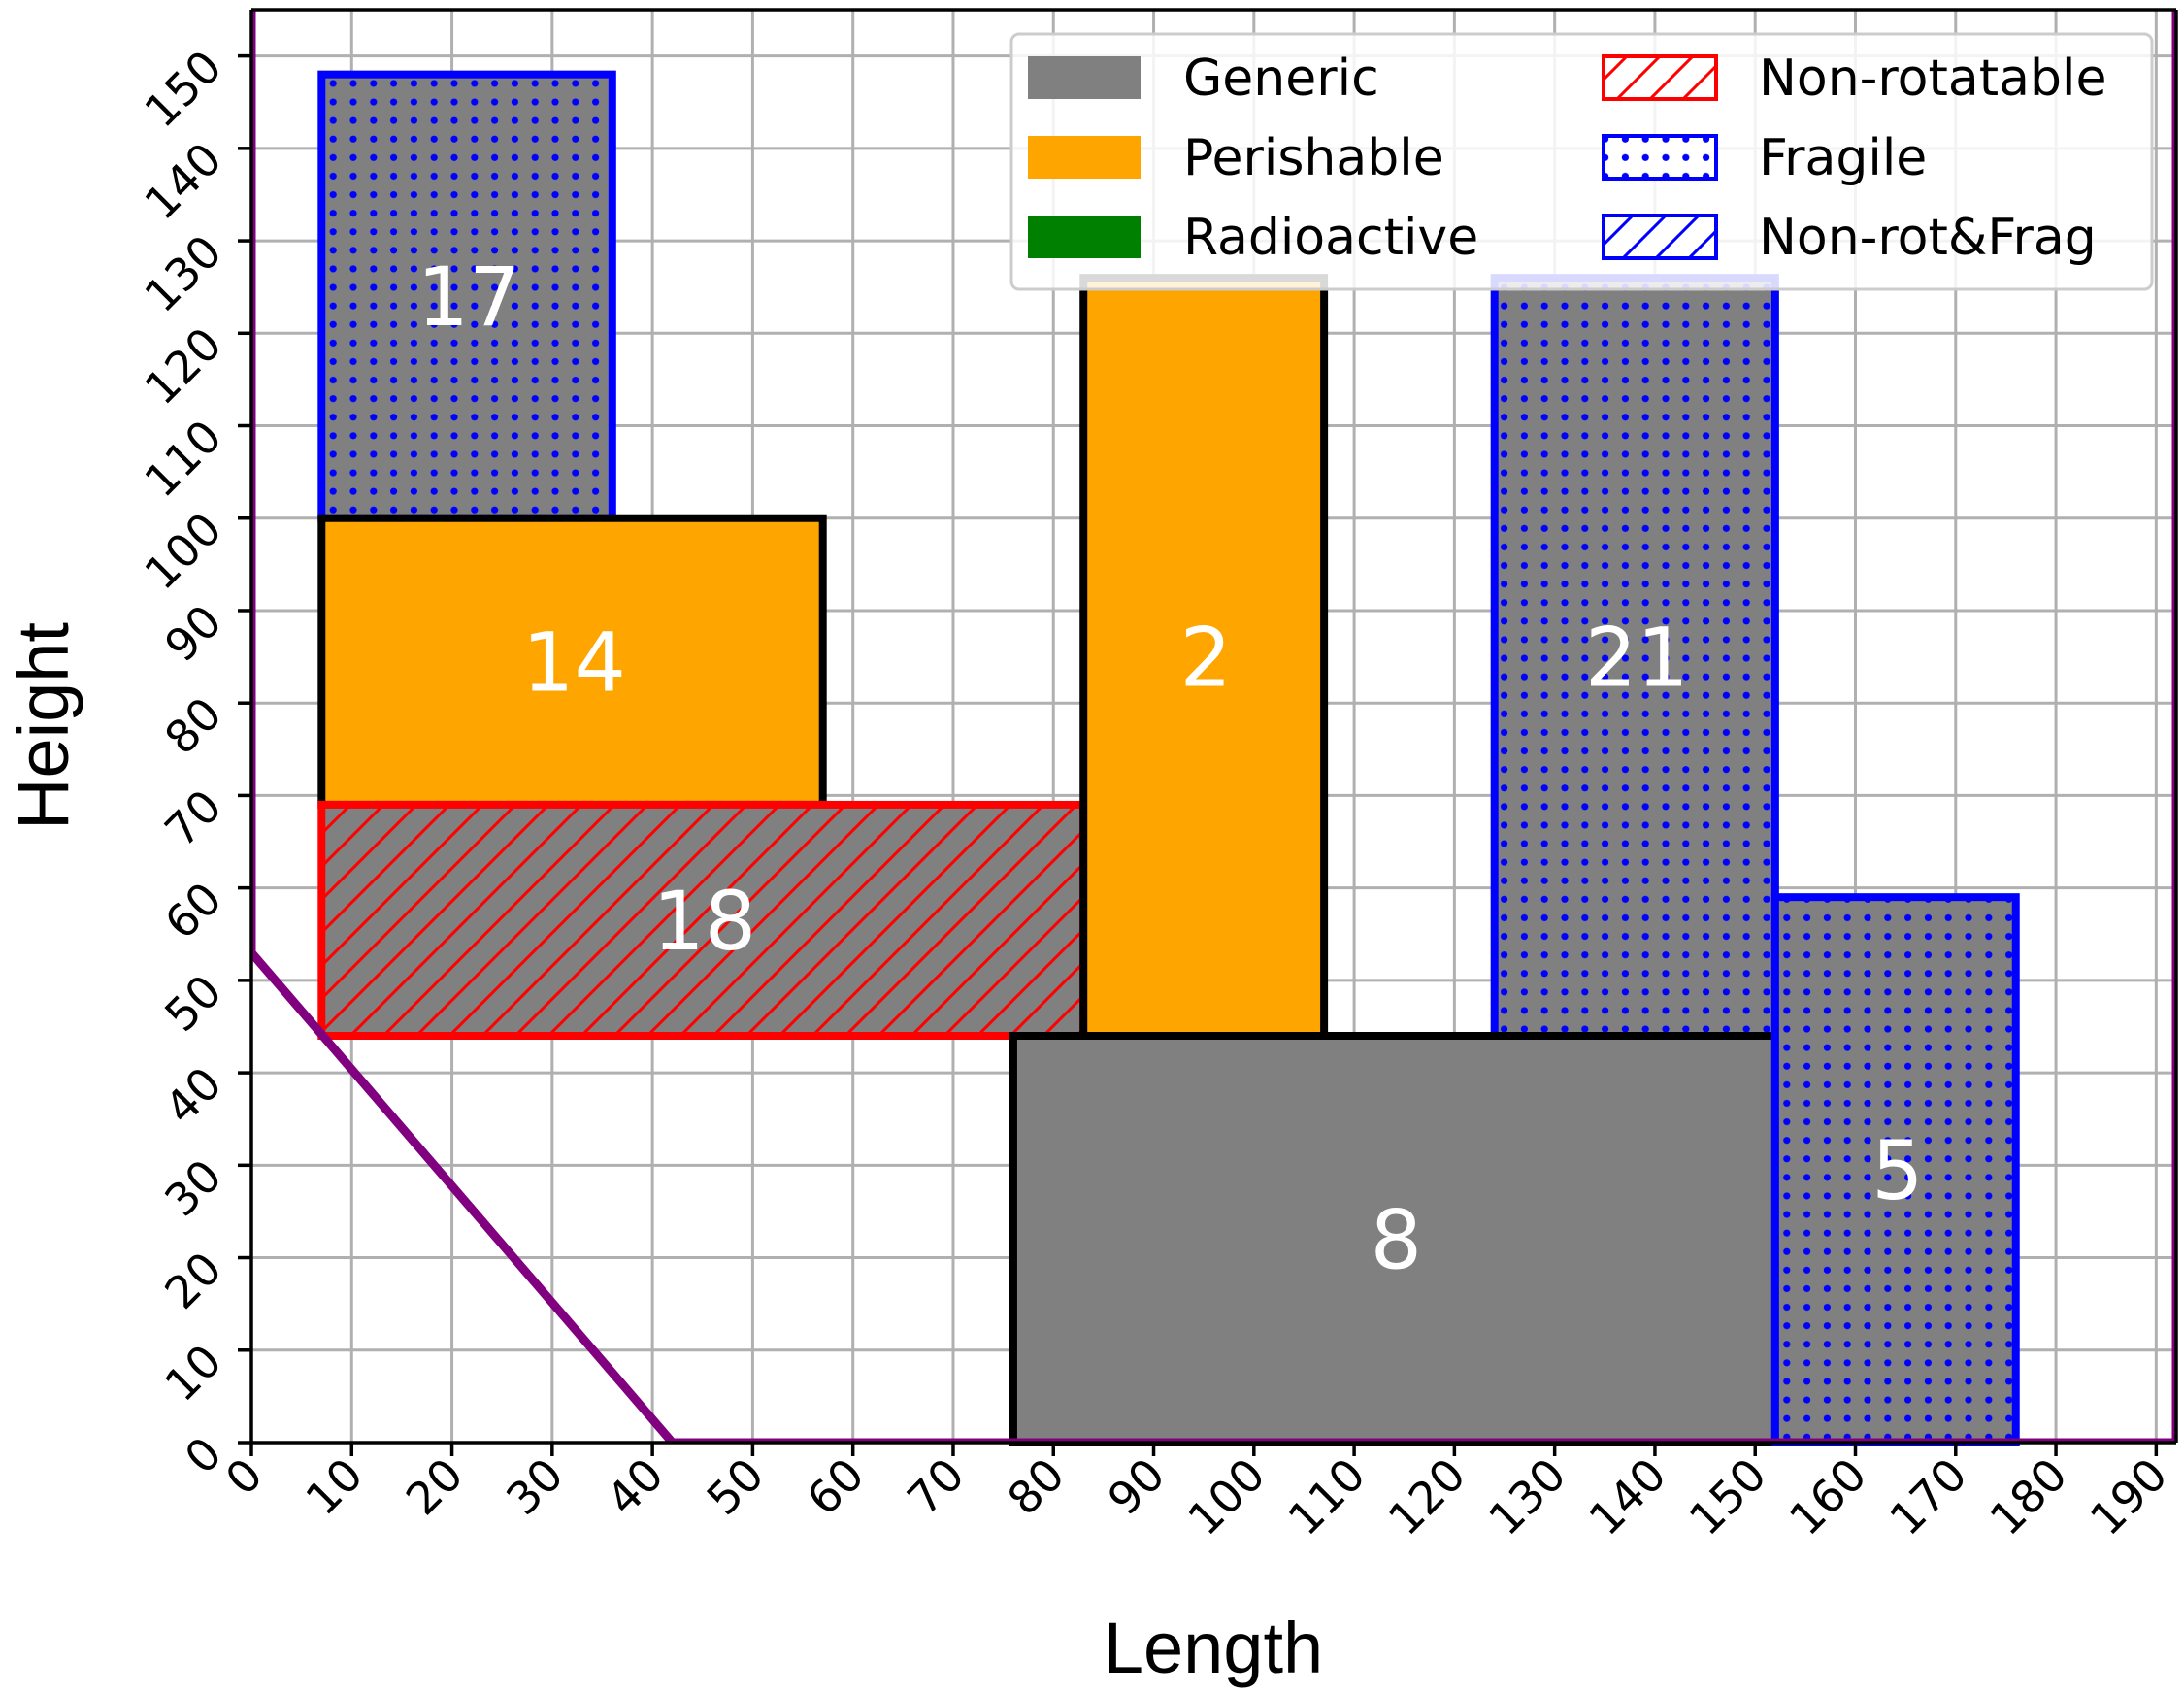  What do you see at coordinates (183, 550) in the screenshot?
I see `y-tick-label: 100` at bounding box center [183, 550].